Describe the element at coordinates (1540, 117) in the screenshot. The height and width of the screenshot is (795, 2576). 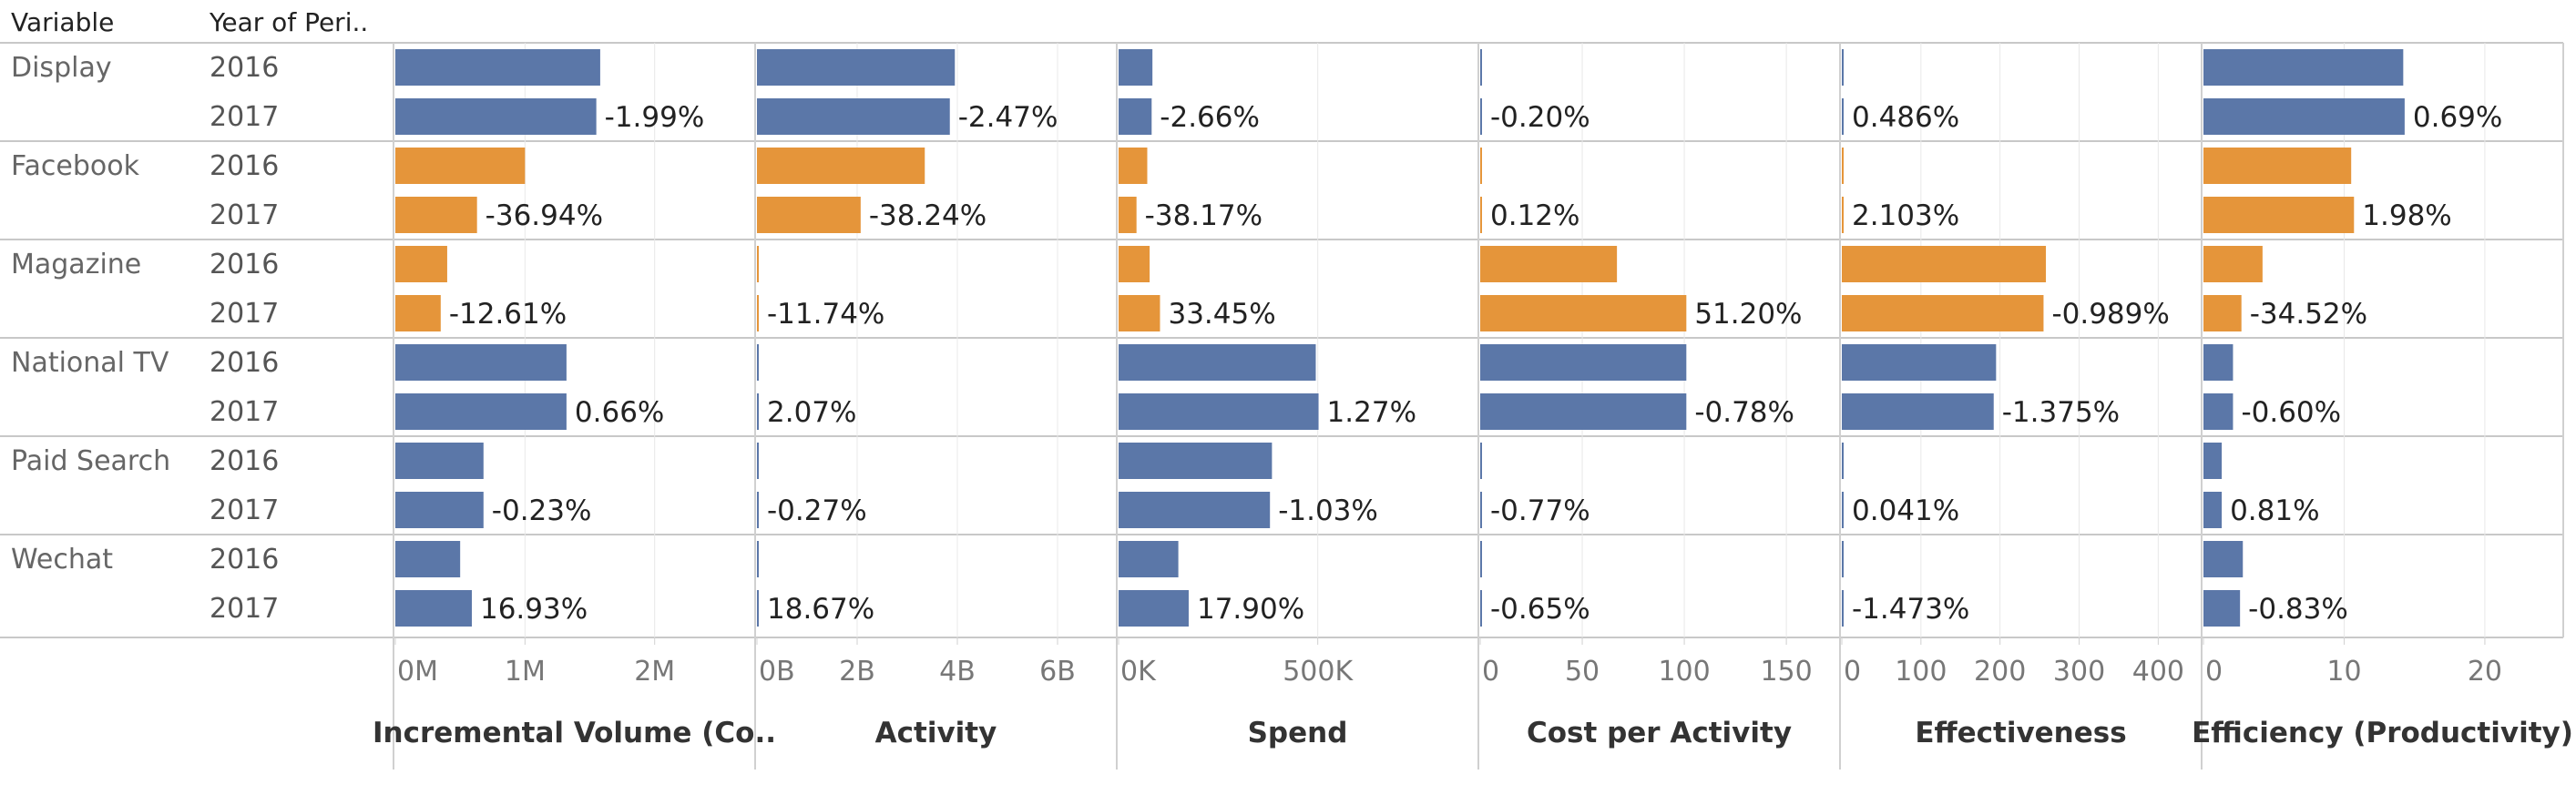
I see `data-label: -0.20%` at that location.